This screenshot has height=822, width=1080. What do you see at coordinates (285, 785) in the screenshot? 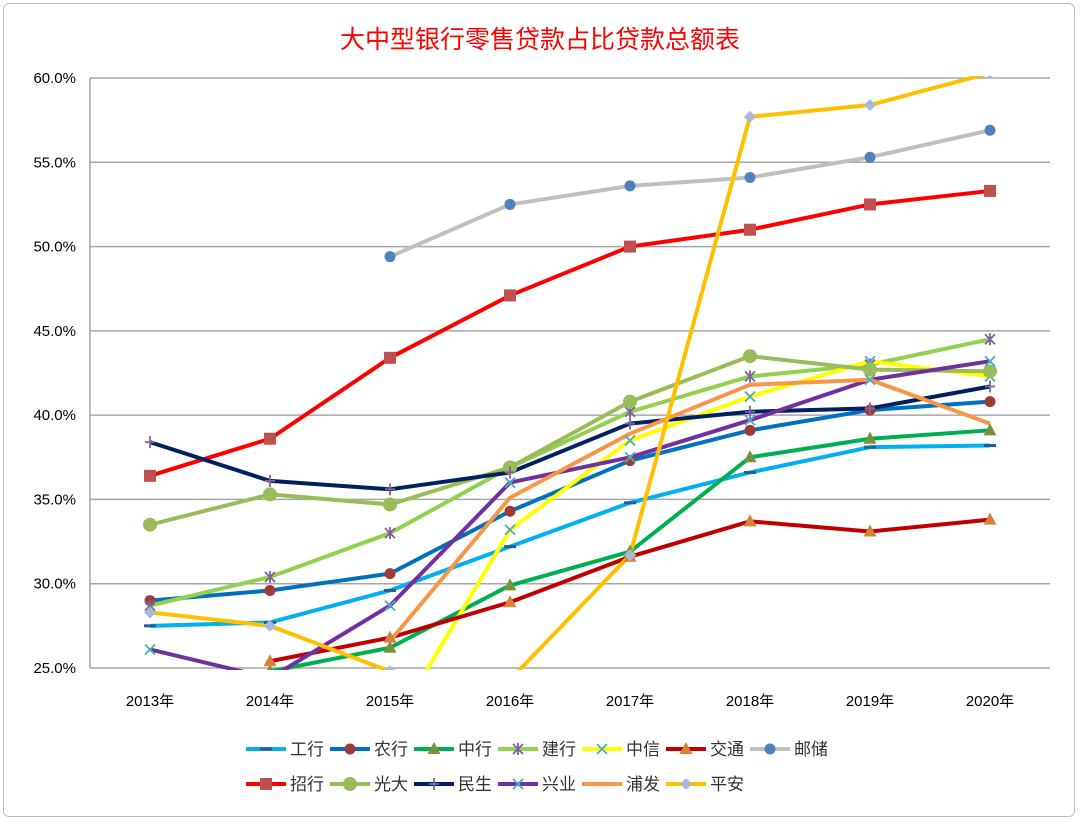
I see `legend-item: 招行` at bounding box center [285, 785].